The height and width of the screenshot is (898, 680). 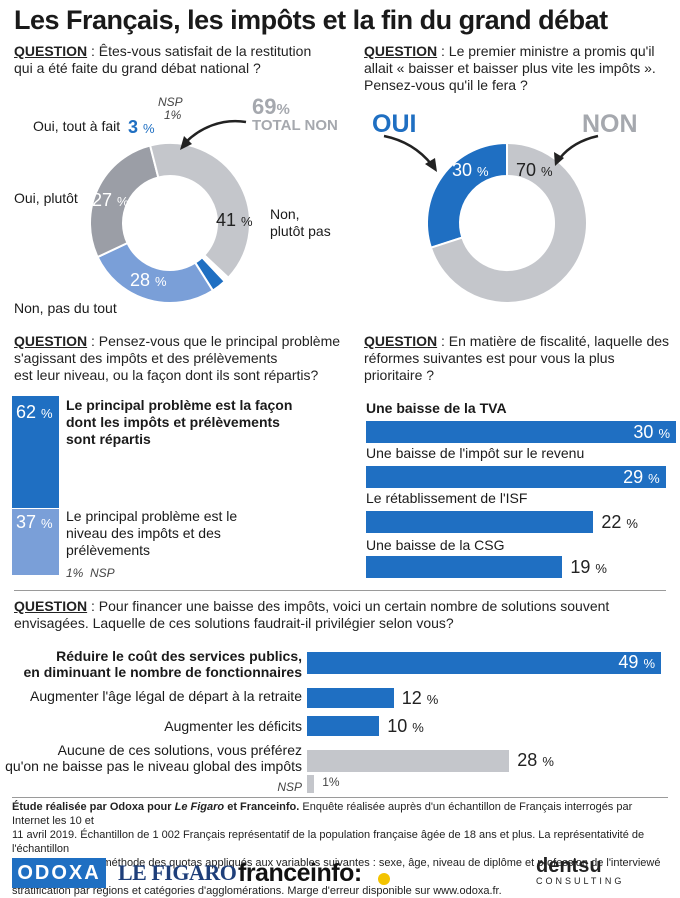 What do you see at coordinates (619, 522) in the screenshot?
I see `q4-value-2: 22 %` at bounding box center [619, 522].